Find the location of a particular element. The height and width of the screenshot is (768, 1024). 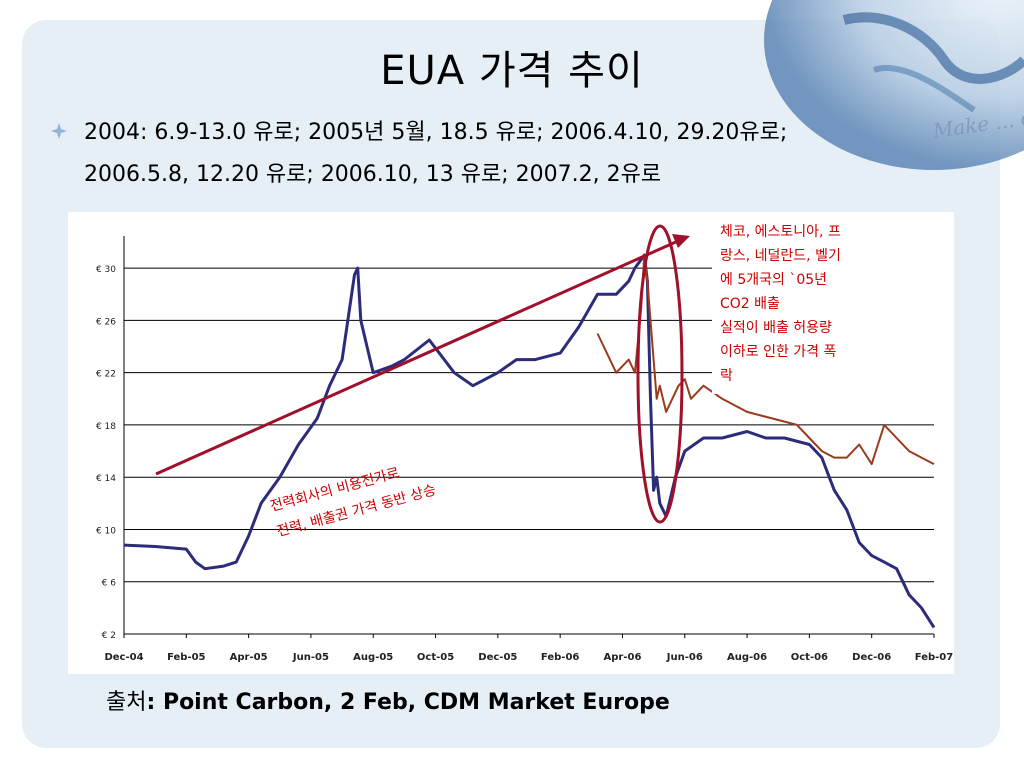

x-tick-label: Oct-05 is located at coordinates (435, 657).